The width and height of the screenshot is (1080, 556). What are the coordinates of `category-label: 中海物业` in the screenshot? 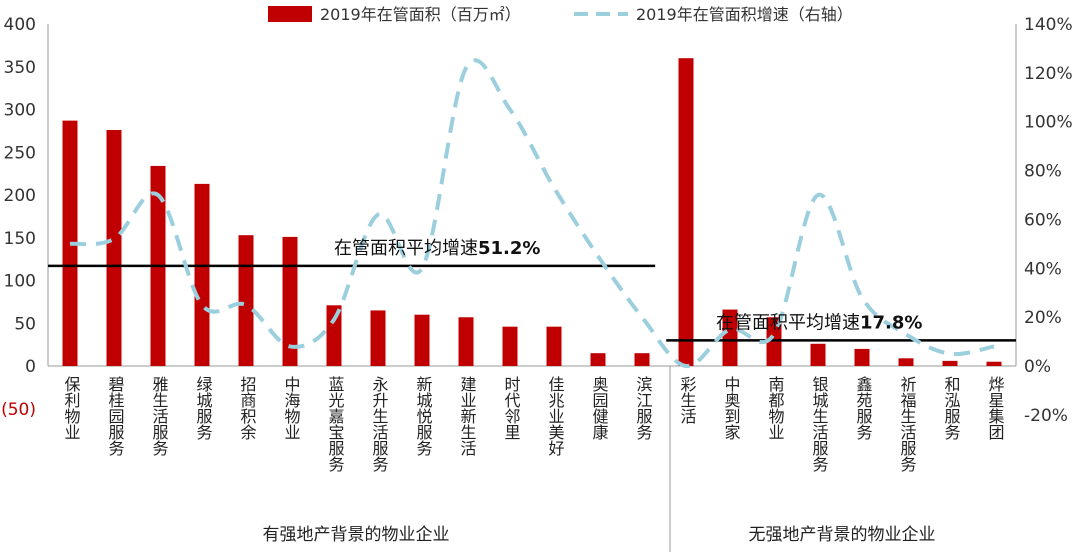 It's located at (291, 408).